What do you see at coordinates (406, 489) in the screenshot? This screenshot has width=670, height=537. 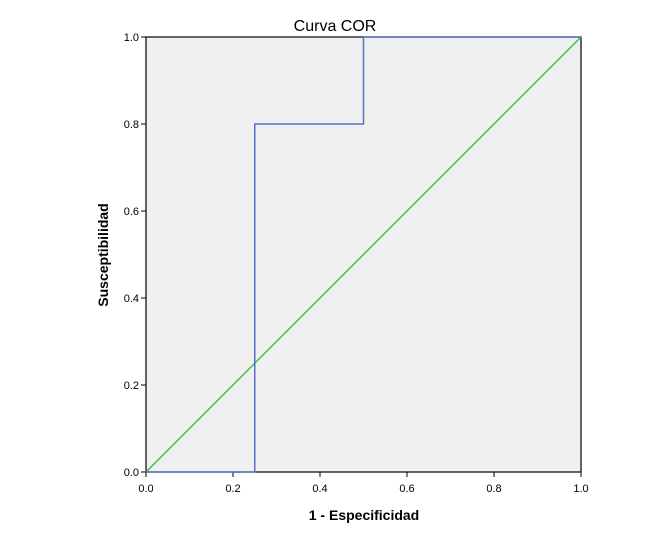 I see `x-tick-label: 0.6` at bounding box center [406, 489].